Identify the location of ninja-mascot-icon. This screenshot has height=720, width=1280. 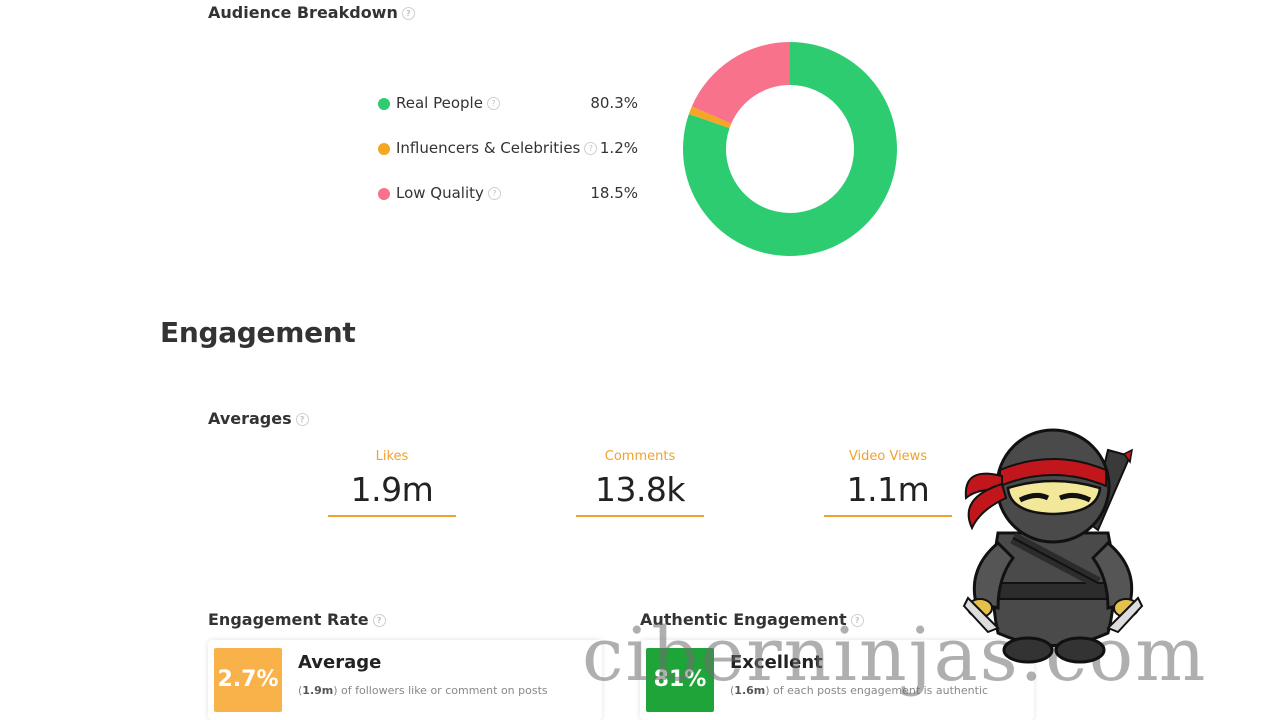
(1053, 546).